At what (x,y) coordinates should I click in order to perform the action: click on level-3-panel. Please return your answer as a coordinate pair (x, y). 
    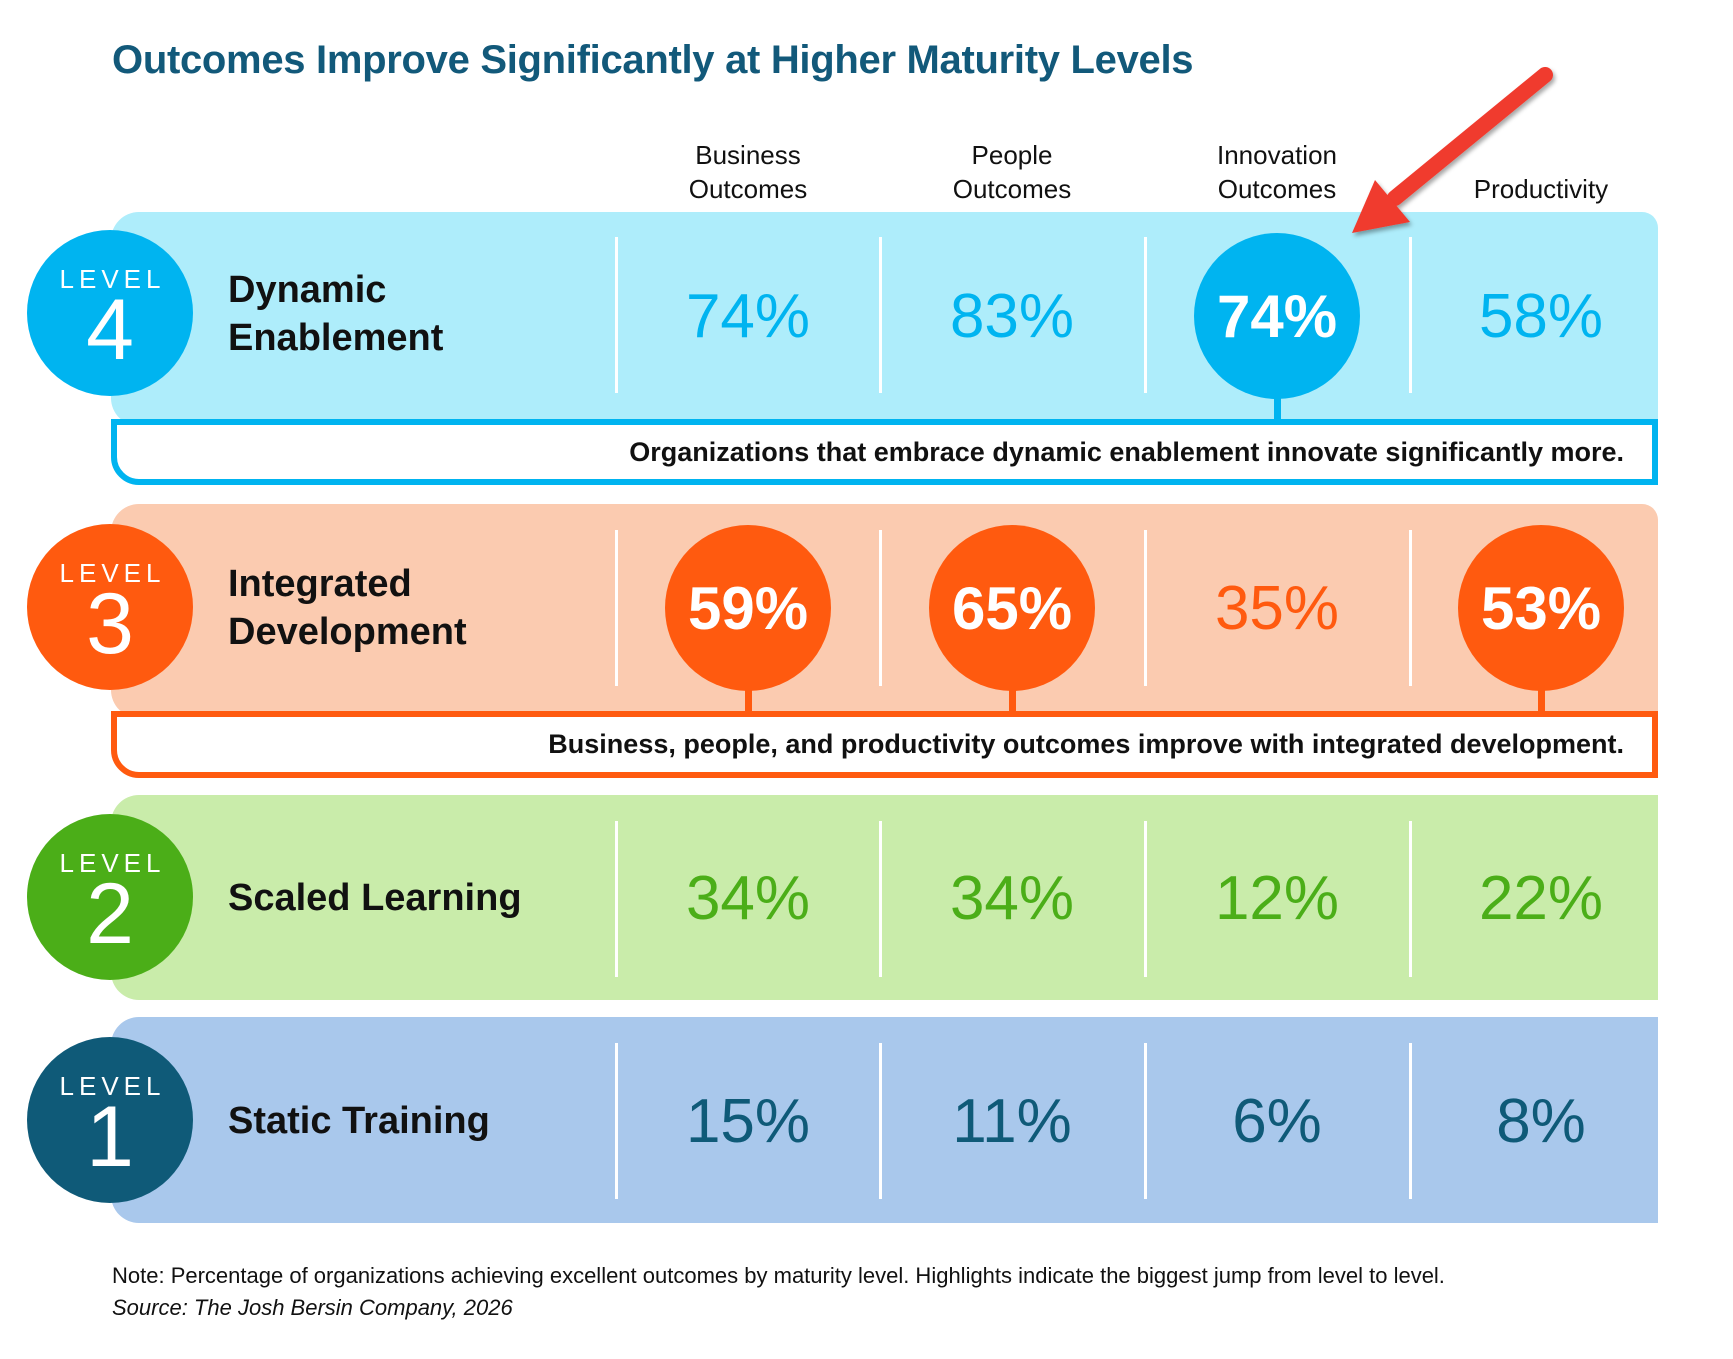
    Looking at the image, I should click on (884, 611).